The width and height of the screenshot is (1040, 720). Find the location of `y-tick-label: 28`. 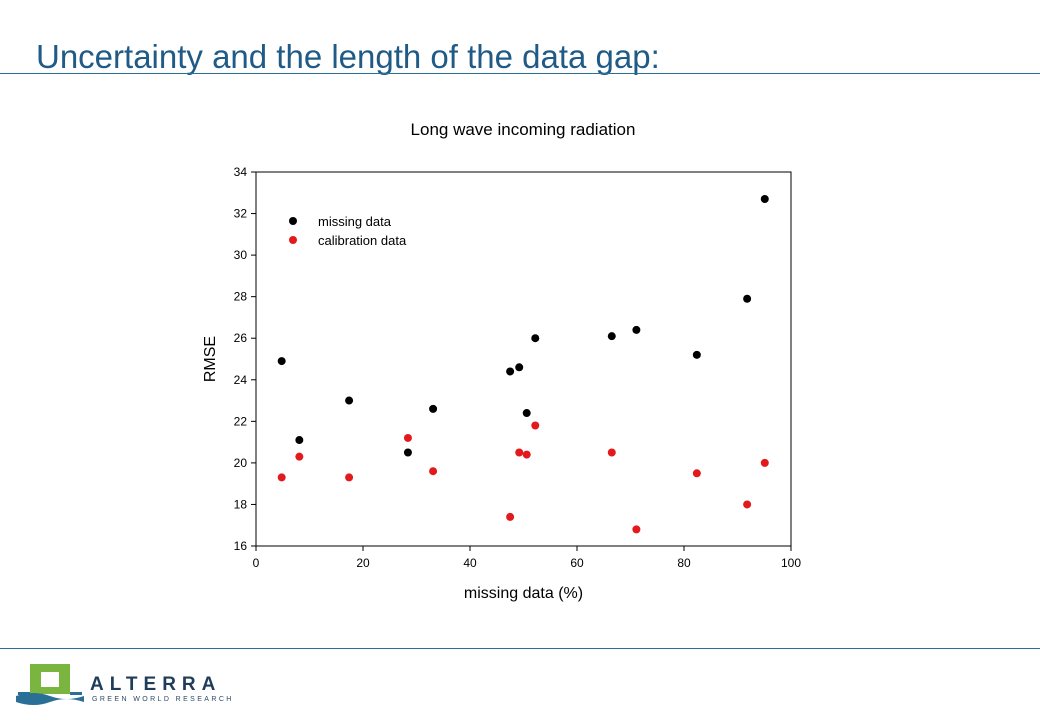

y-tick-label: 28 is located at coordinates (241, 297).